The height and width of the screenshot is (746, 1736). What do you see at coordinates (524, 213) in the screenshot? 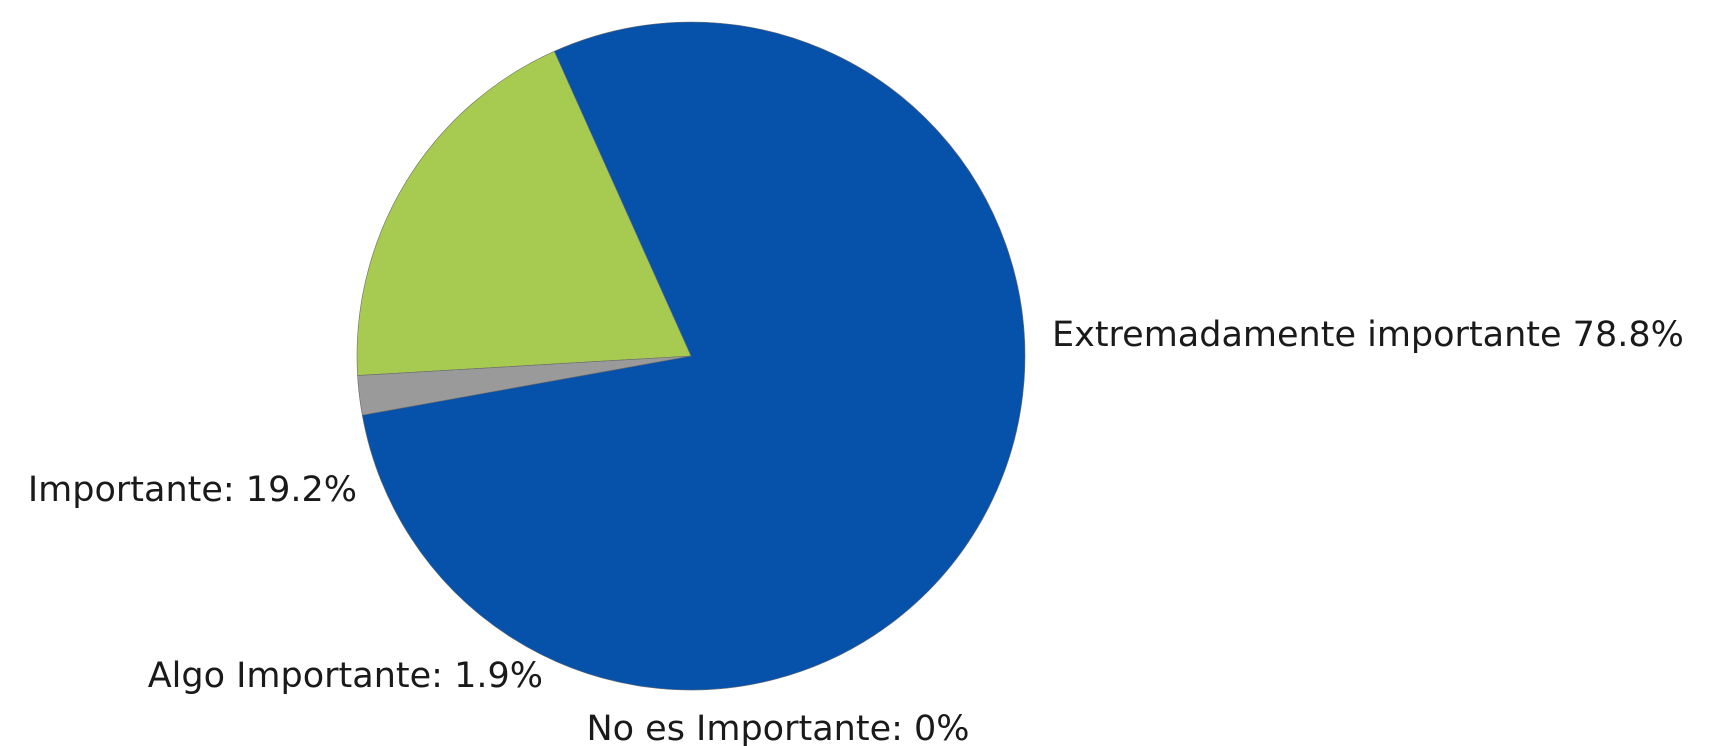
I see `pie-slice-importante` at bounding box center [524, 213].